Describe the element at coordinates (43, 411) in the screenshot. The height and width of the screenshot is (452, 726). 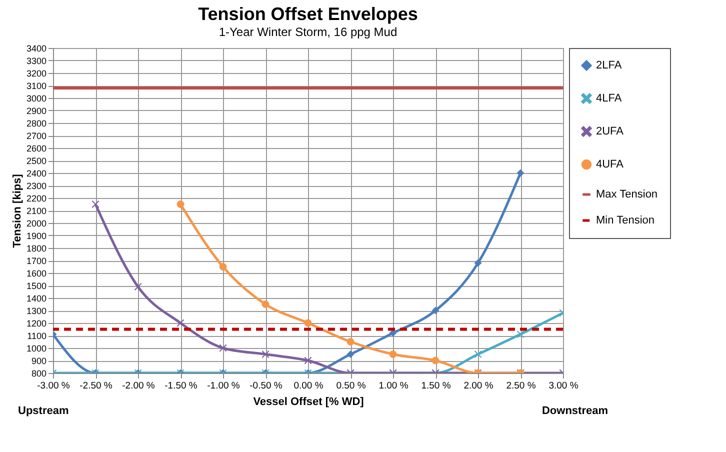
I see `text: Upstream` at that location.